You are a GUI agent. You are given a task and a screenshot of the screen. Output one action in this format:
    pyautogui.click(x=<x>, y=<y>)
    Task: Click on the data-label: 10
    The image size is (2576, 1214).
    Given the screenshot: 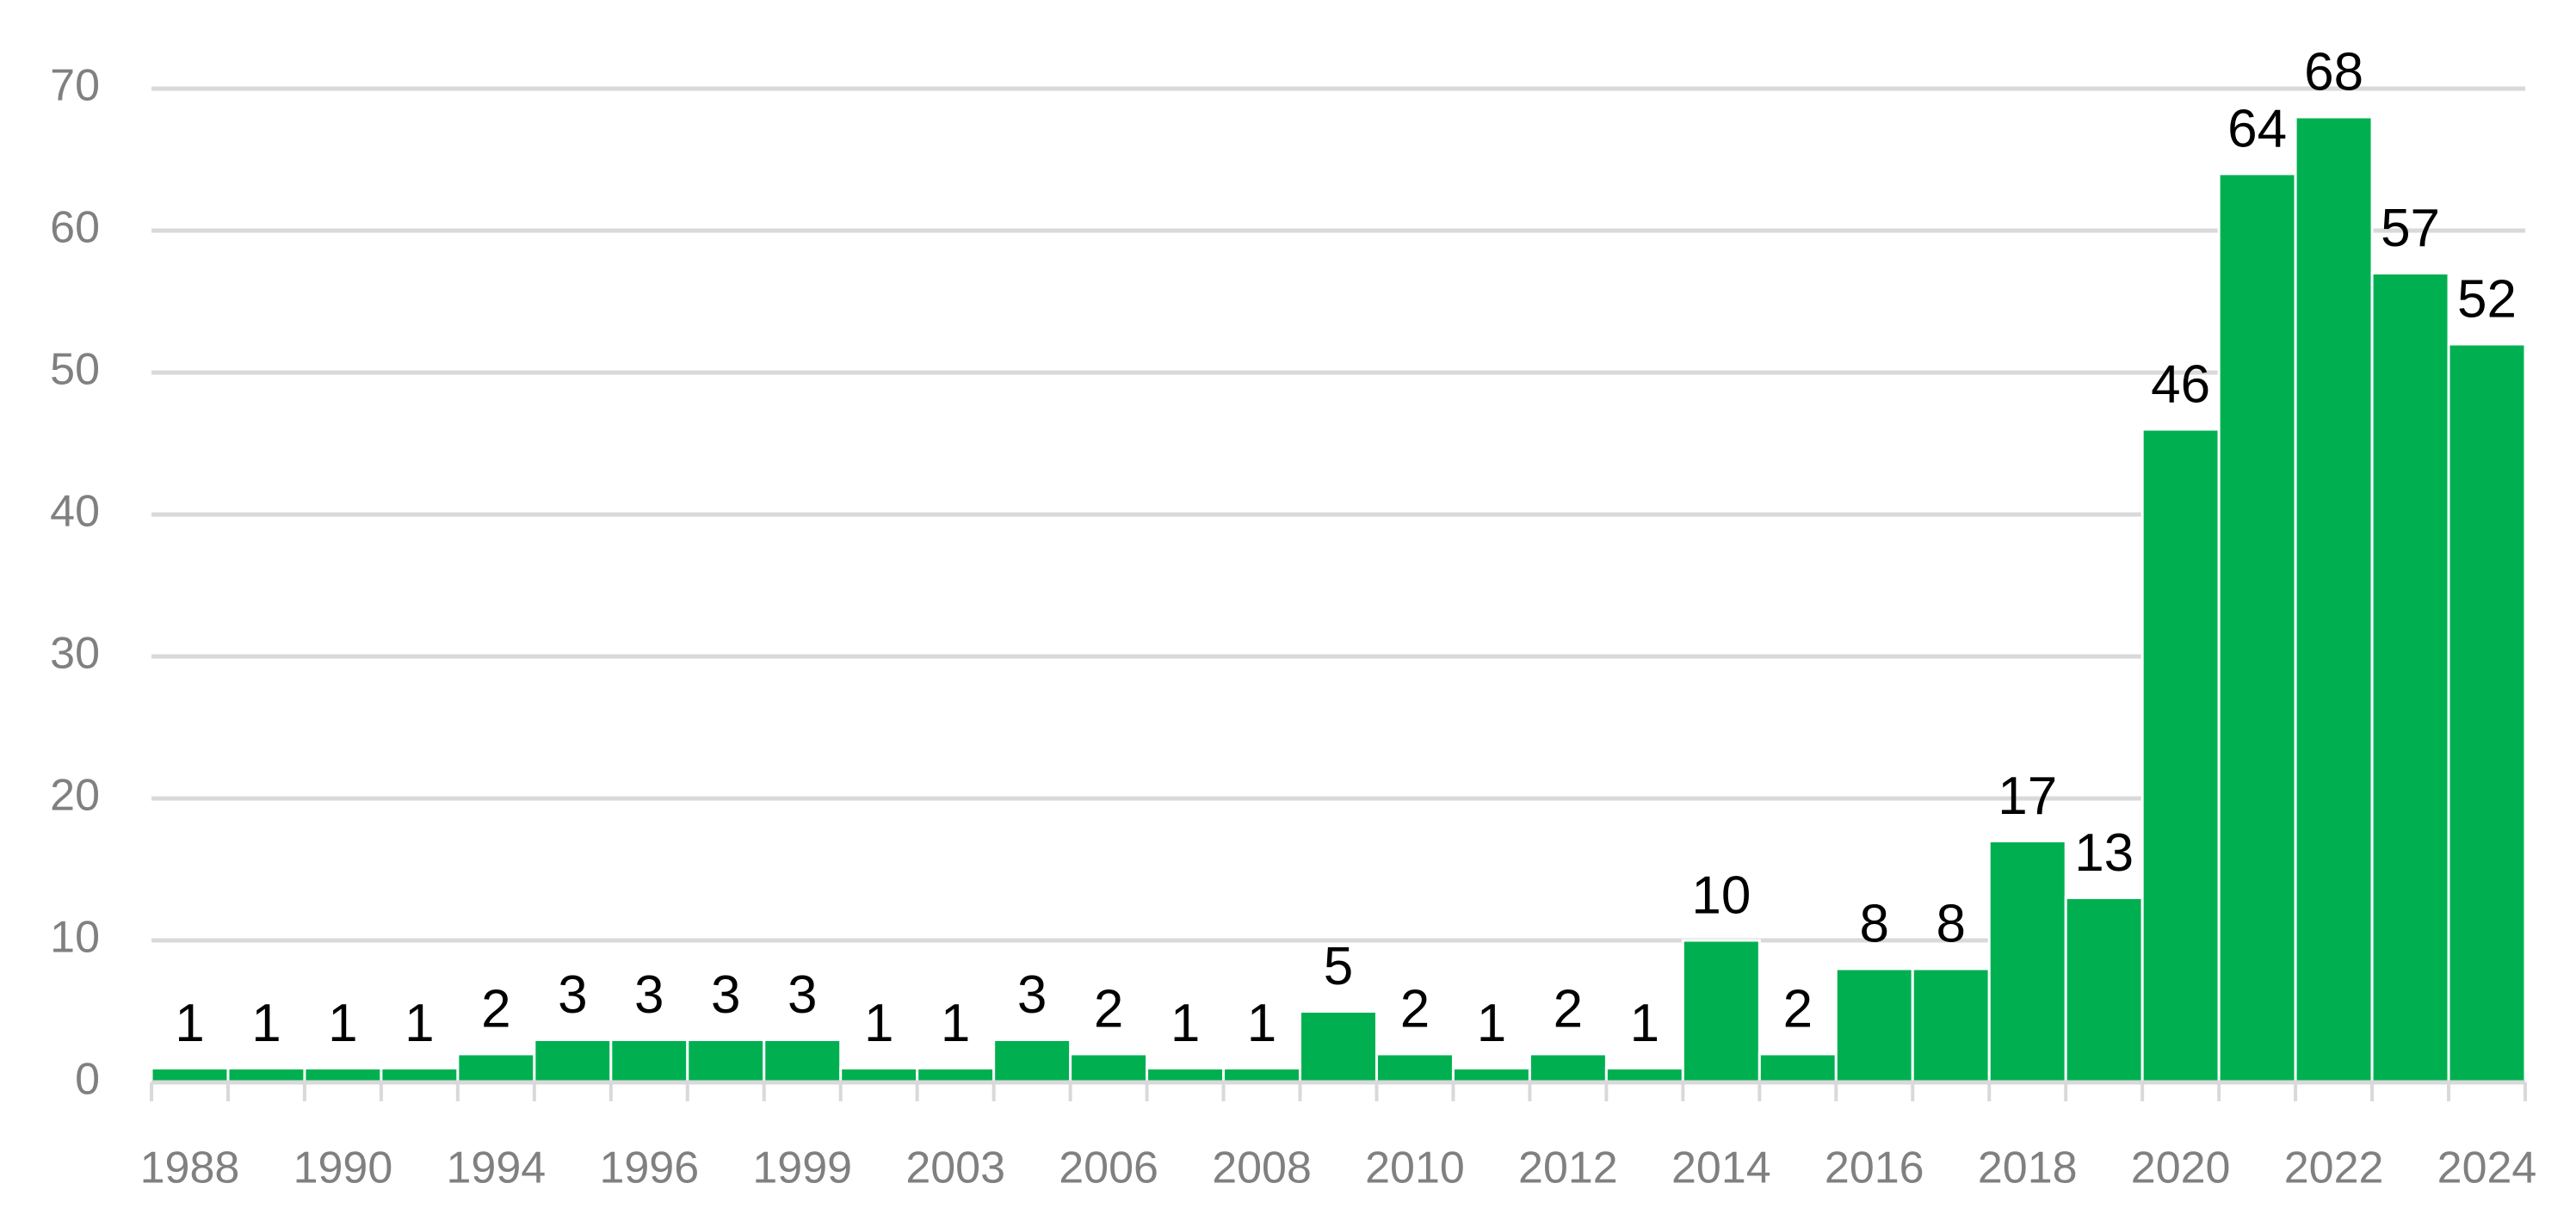 What is the action you would take?
    pyautogui.click(x=1721, y=895)
    